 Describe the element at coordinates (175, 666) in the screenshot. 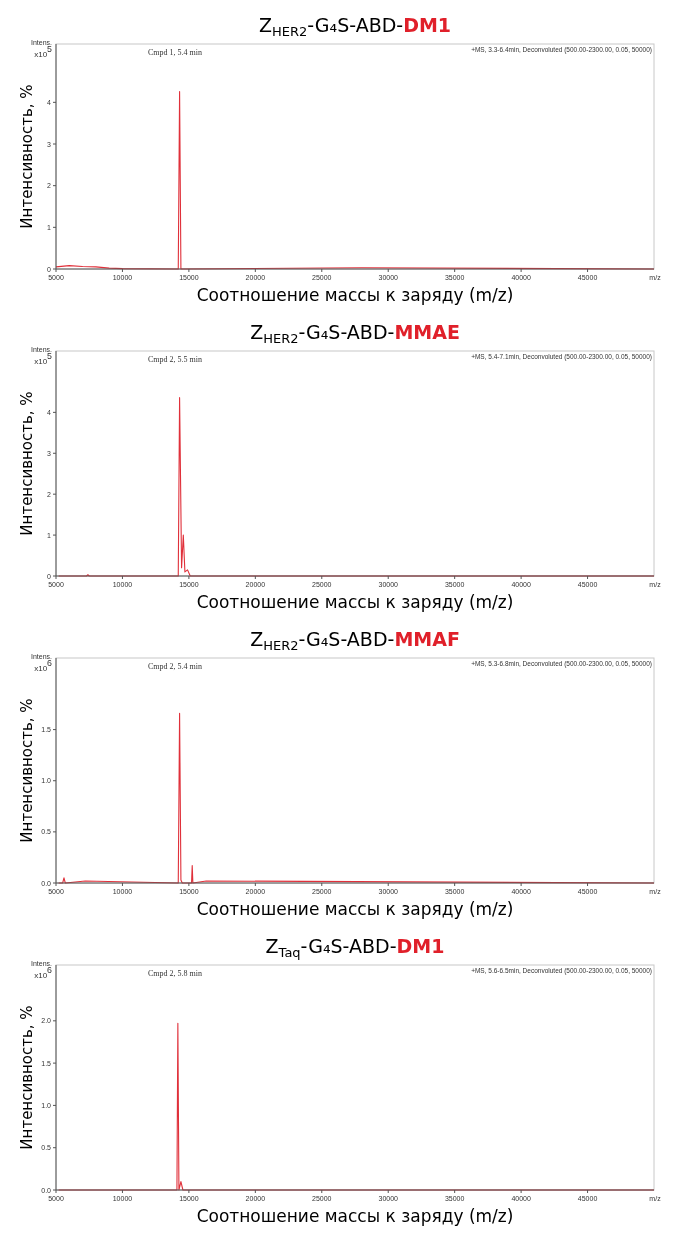

I see `annotation: Cmpd 2, 5.4 min` at that location.